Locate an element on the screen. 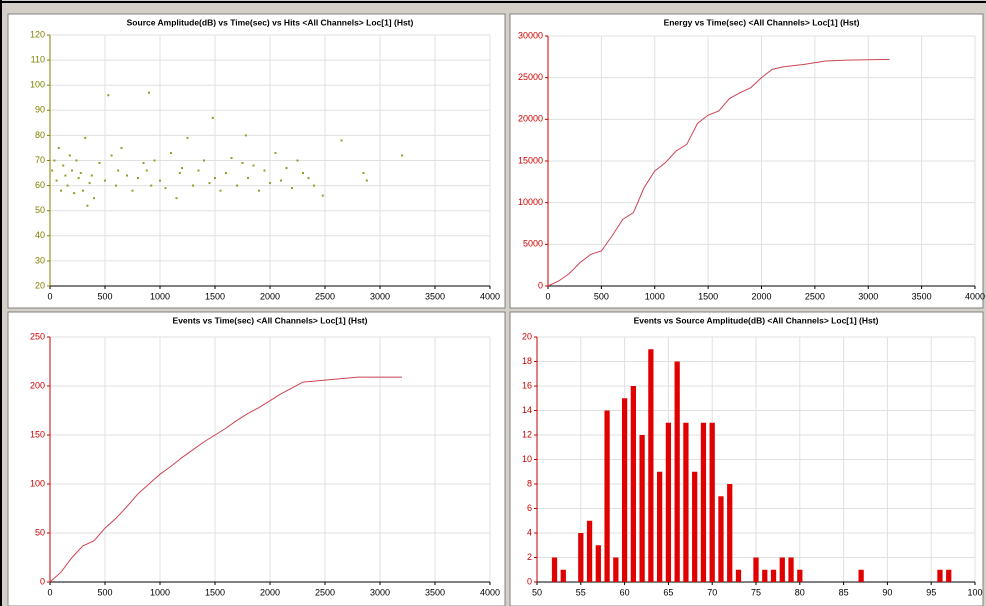  y-tick-label: 80 is located at coordinates (40, 135).